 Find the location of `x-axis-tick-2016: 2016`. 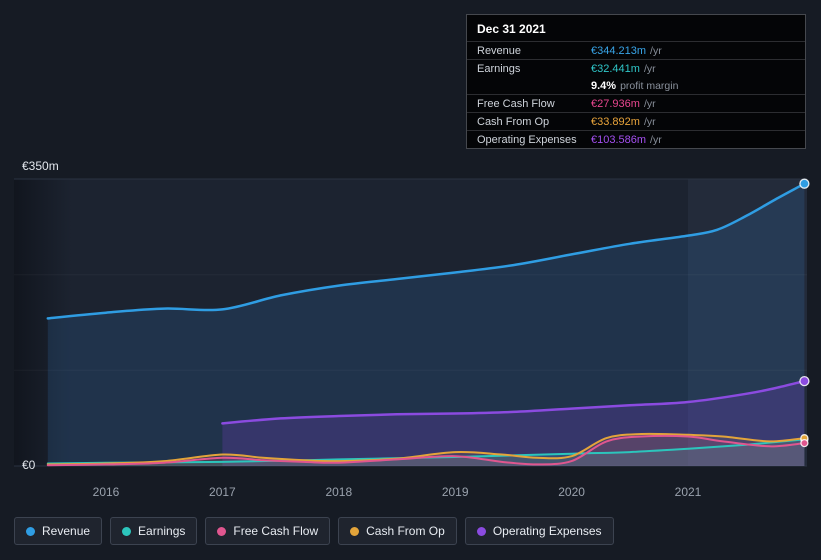

x-axis-tick-2016: 2016 is located at coordinates (106, 492).